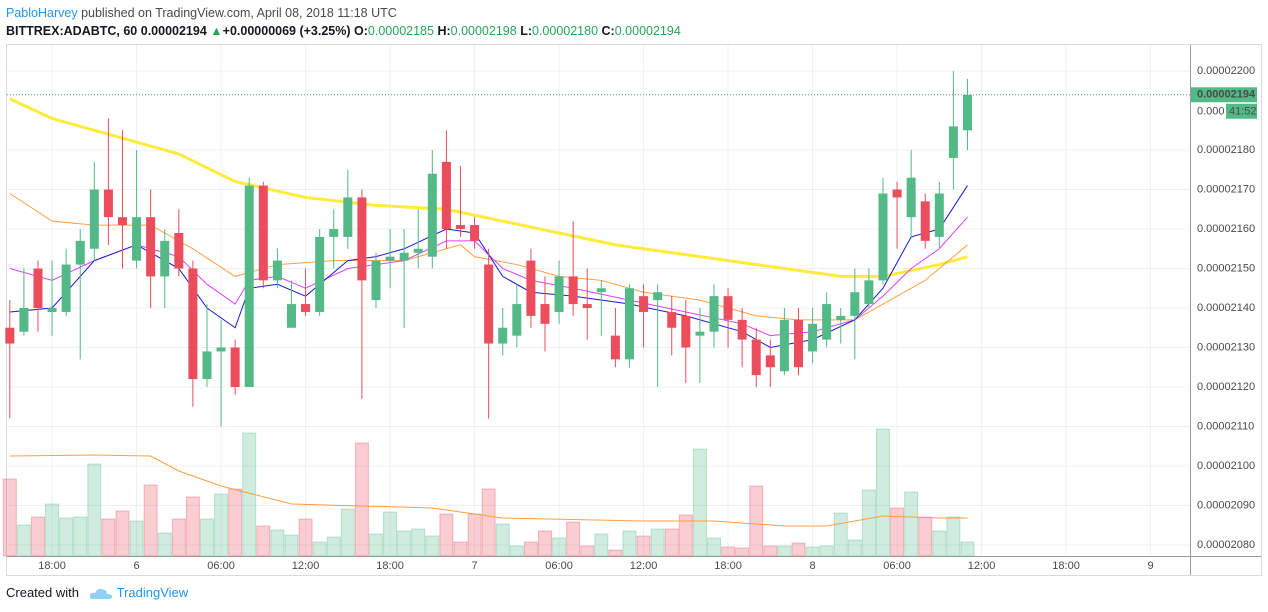  What do you see at coordinates (1226, 71) in the screenshot?
I see `y-tick-label: 0.00002200` at bounding box center [1226, 71].